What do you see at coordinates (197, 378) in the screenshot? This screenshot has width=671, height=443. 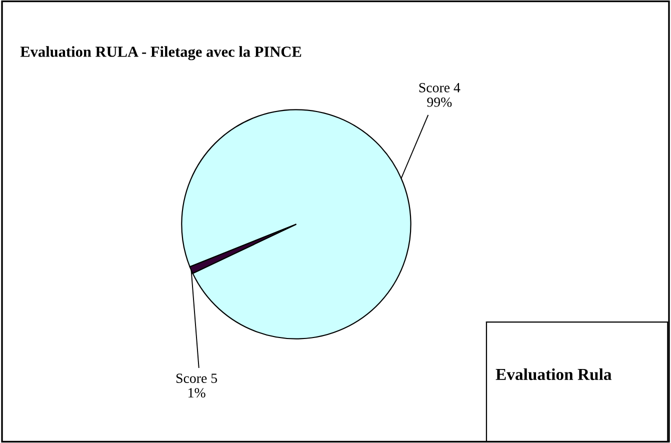 I see `slice-label: Score 5` at bounding box center [197, 378].